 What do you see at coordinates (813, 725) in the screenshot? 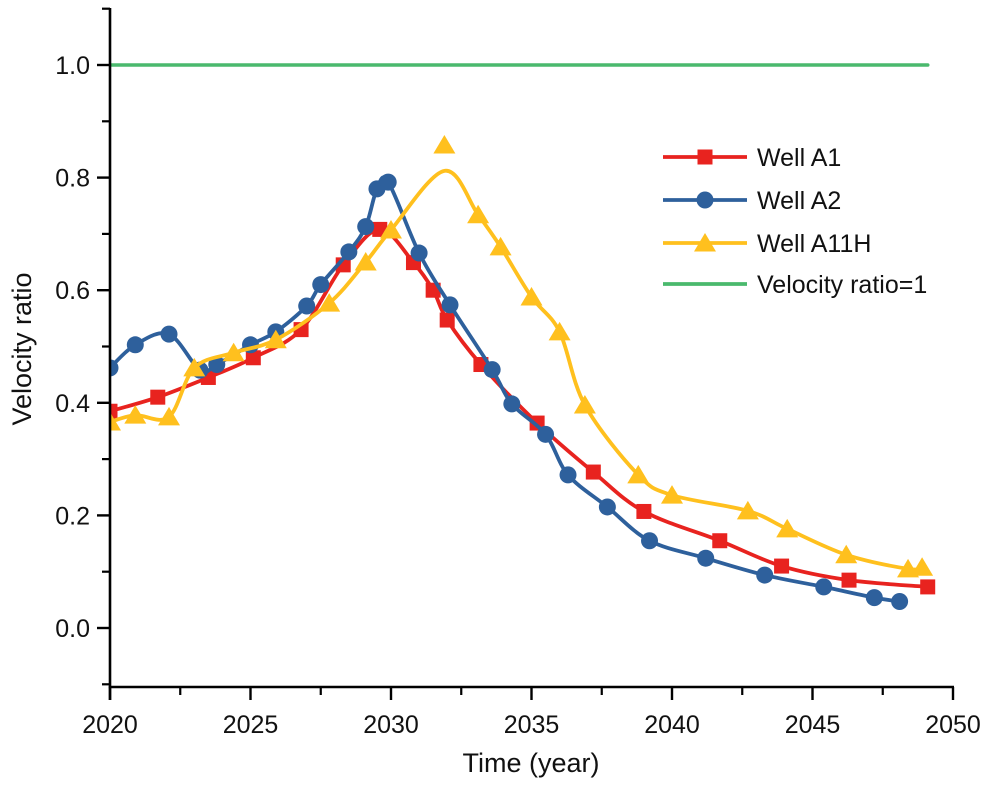
I see `x-tick-label: 2045` at bounding box center [813, 725].